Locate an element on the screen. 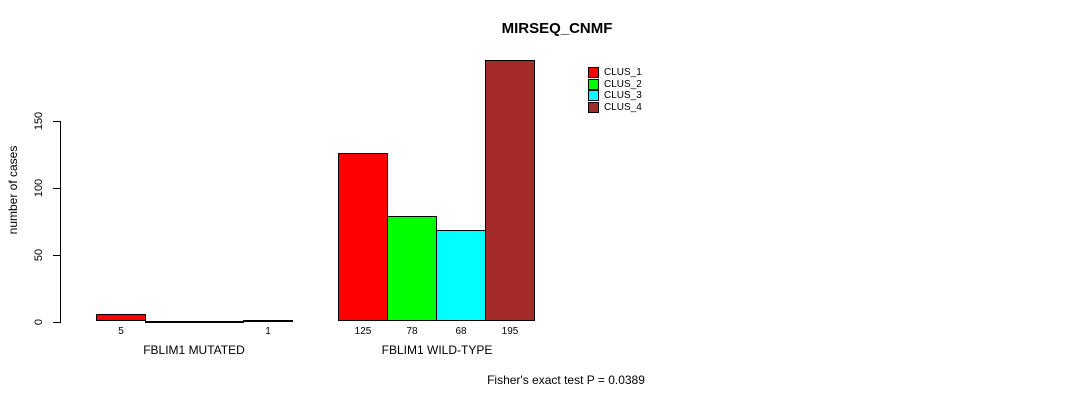 This screenshot has height=400, width=1090. bar-value-label: 68 is located at coordinates (461, 331).